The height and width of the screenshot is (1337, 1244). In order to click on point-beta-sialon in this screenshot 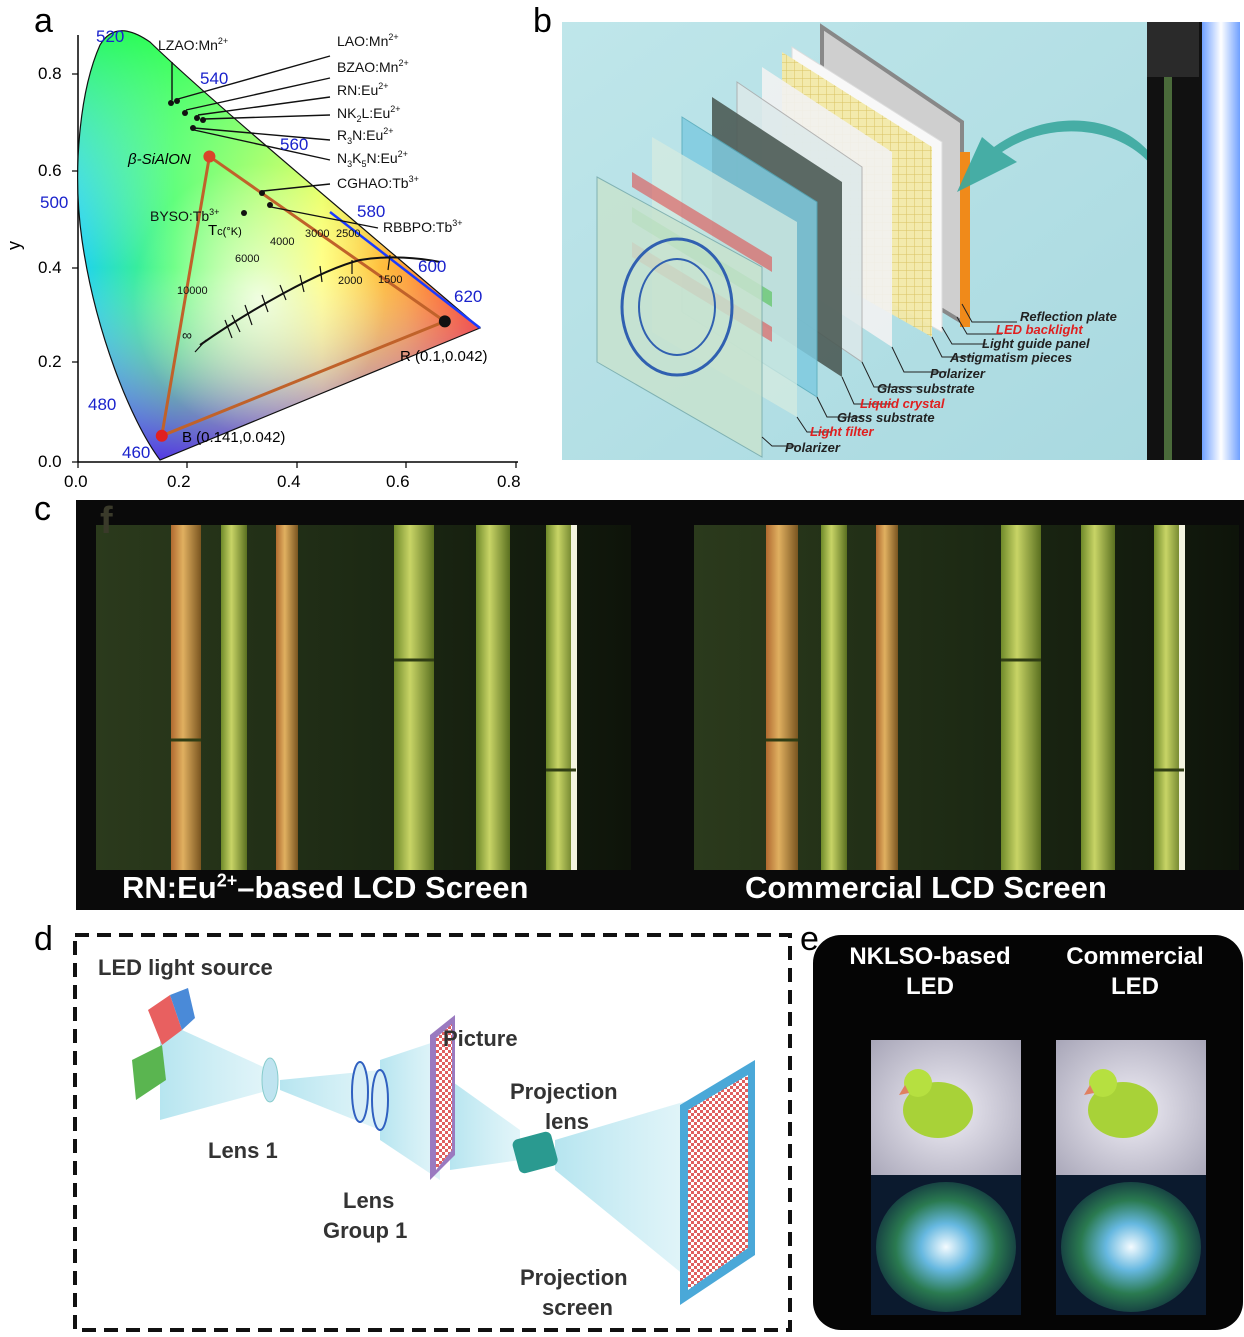, I will do `click(209, 156)`.